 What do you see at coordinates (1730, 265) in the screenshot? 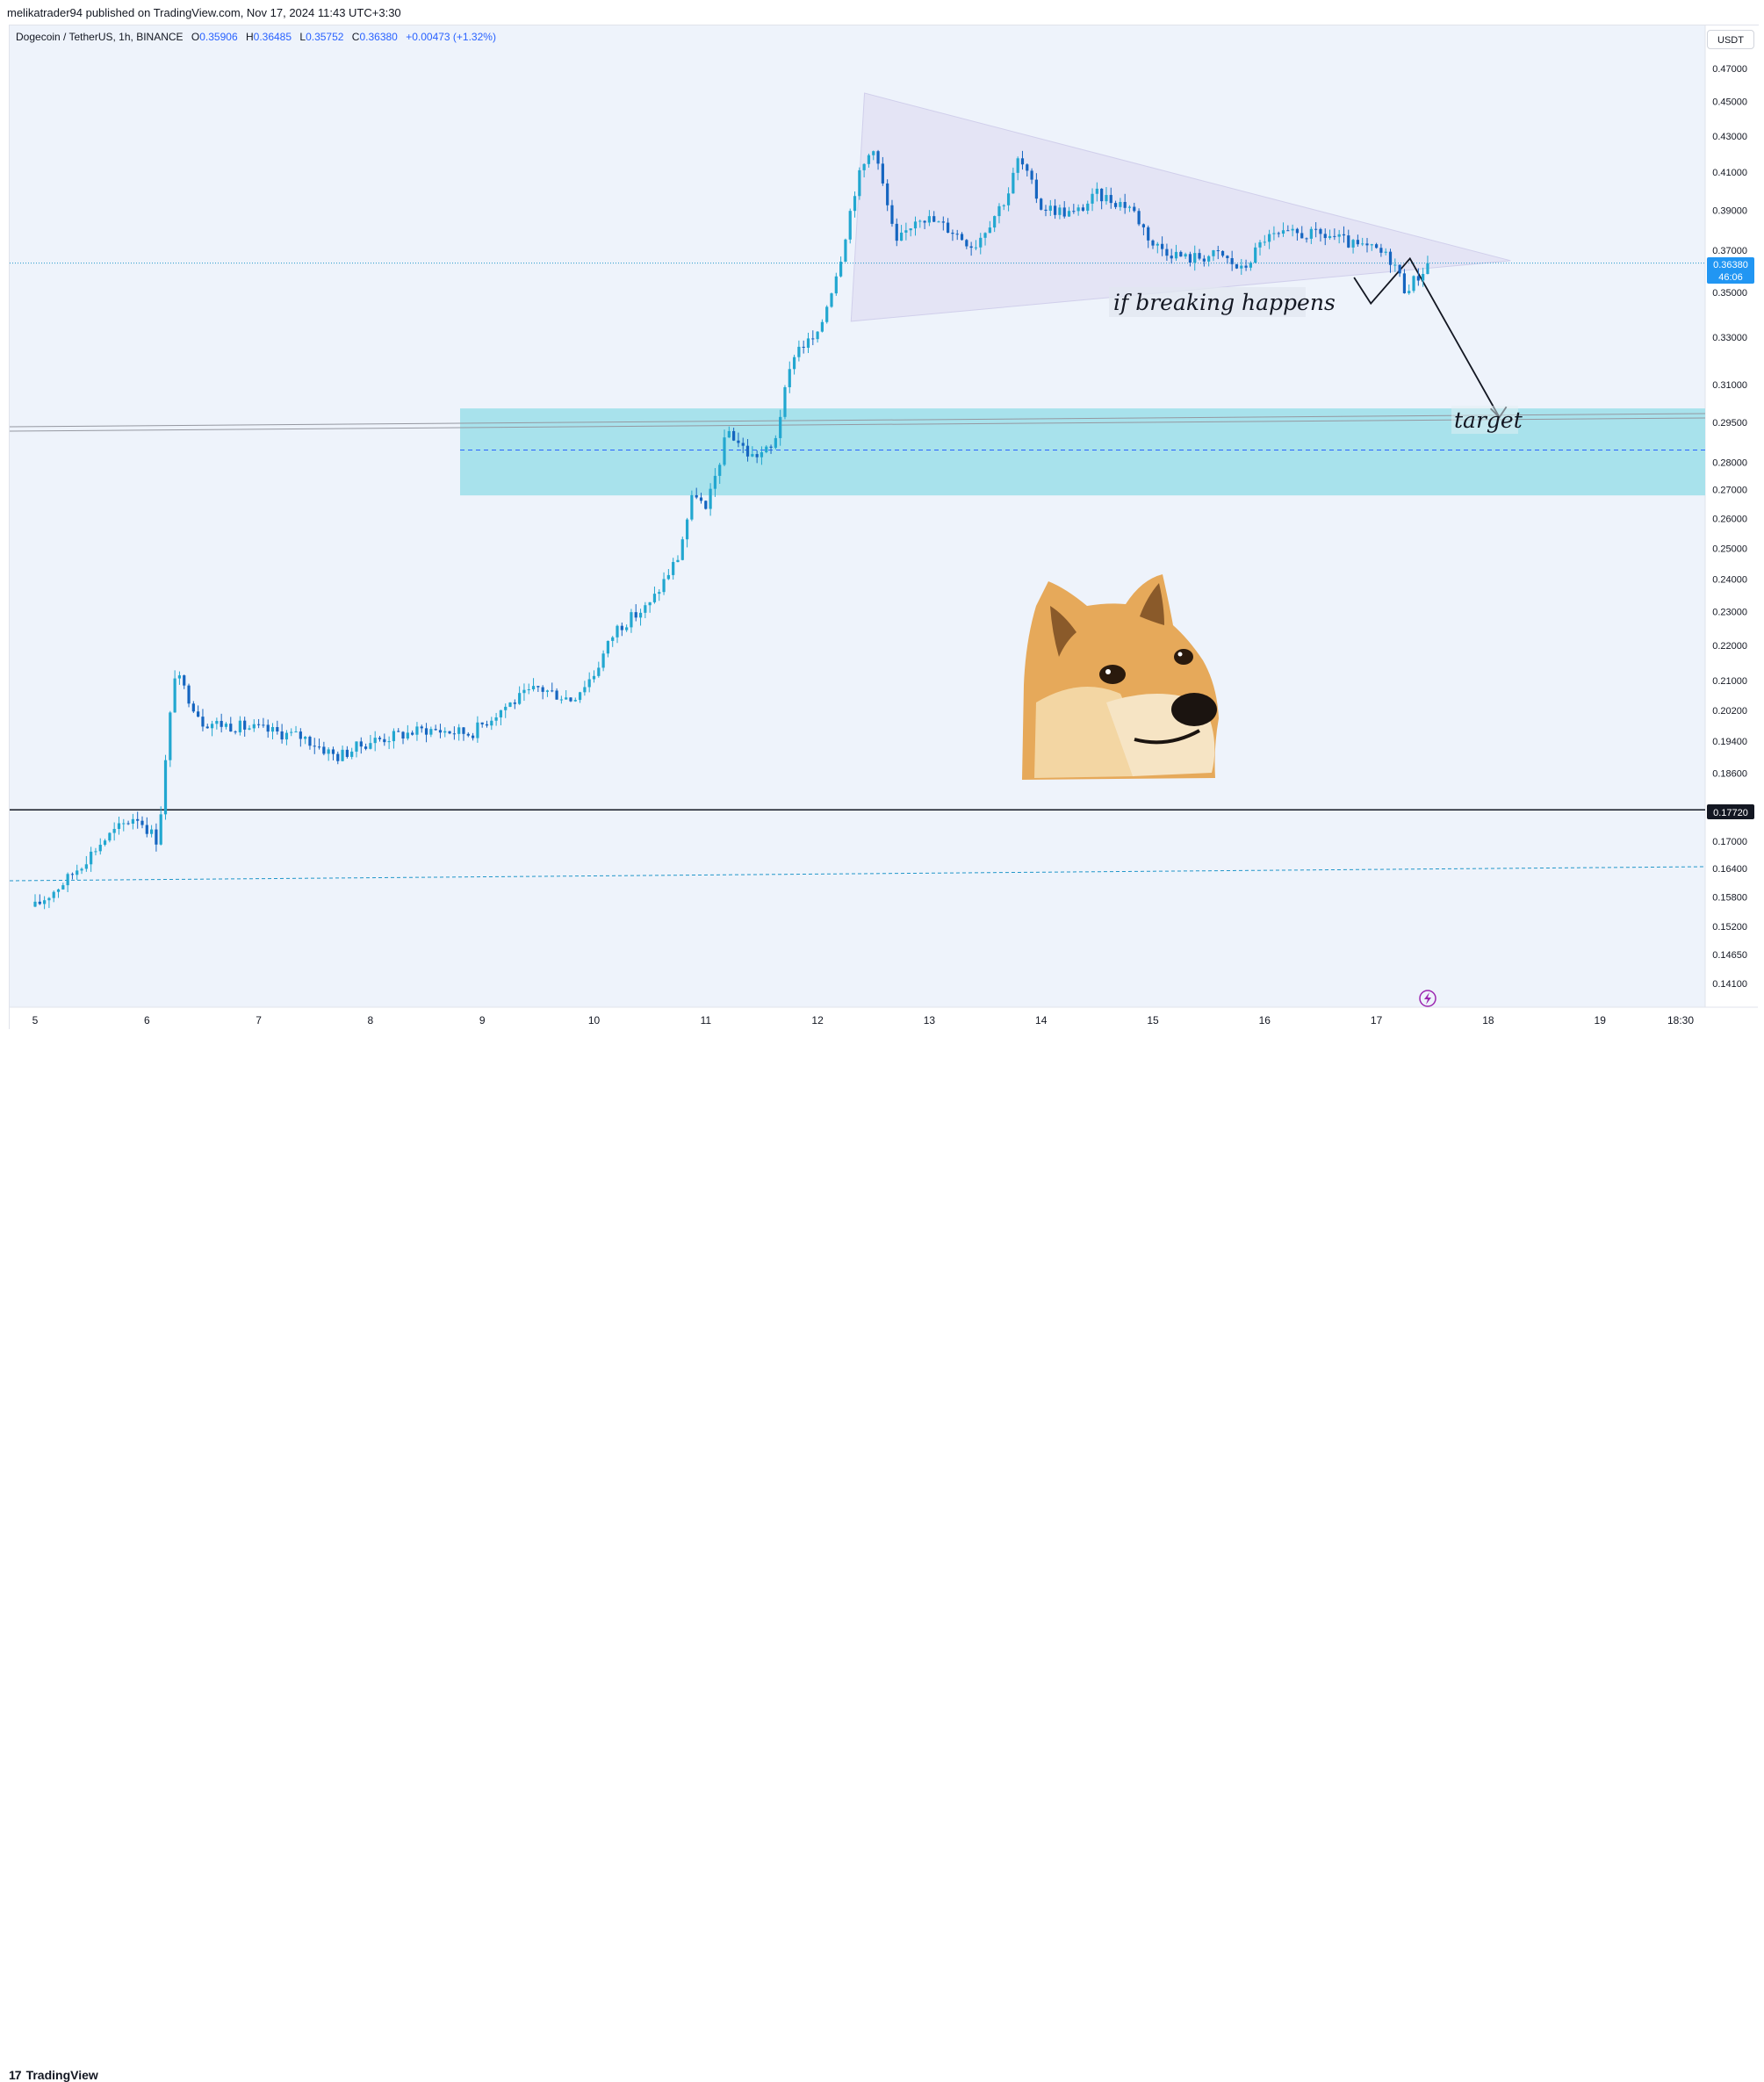
I see `current-price-badge-value: 0.36380` at bounding box center [1730, 265].